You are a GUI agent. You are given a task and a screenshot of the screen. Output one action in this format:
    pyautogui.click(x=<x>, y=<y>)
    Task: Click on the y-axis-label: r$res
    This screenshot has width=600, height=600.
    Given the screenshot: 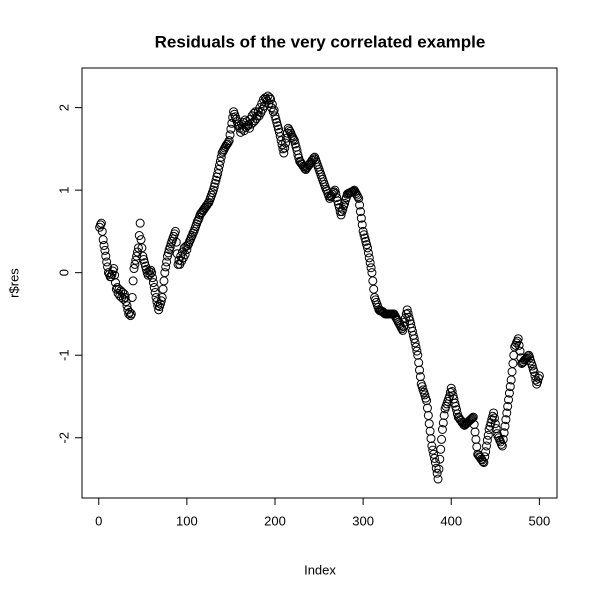 What is the action you would take?
    pyautogui.click(x=13, y=283)
    